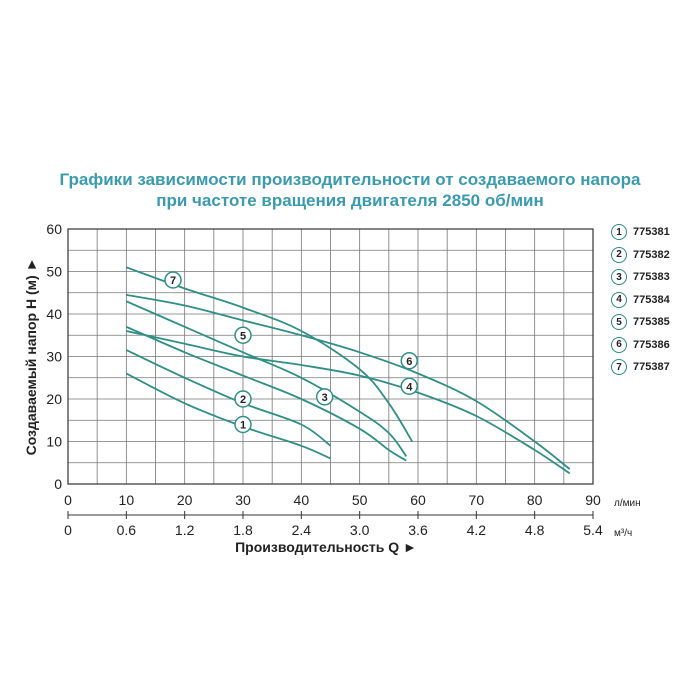 This screenshot has height=700, width=700. Describe the element at coordinates (619, 344) in the screenshot. I see `legend-number: 6` at that location.